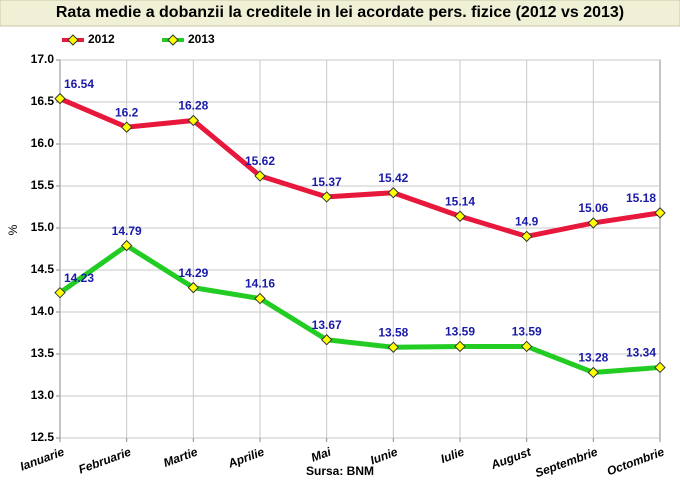  I want to click on y-tick-label: 13.5, so click(43, 353).